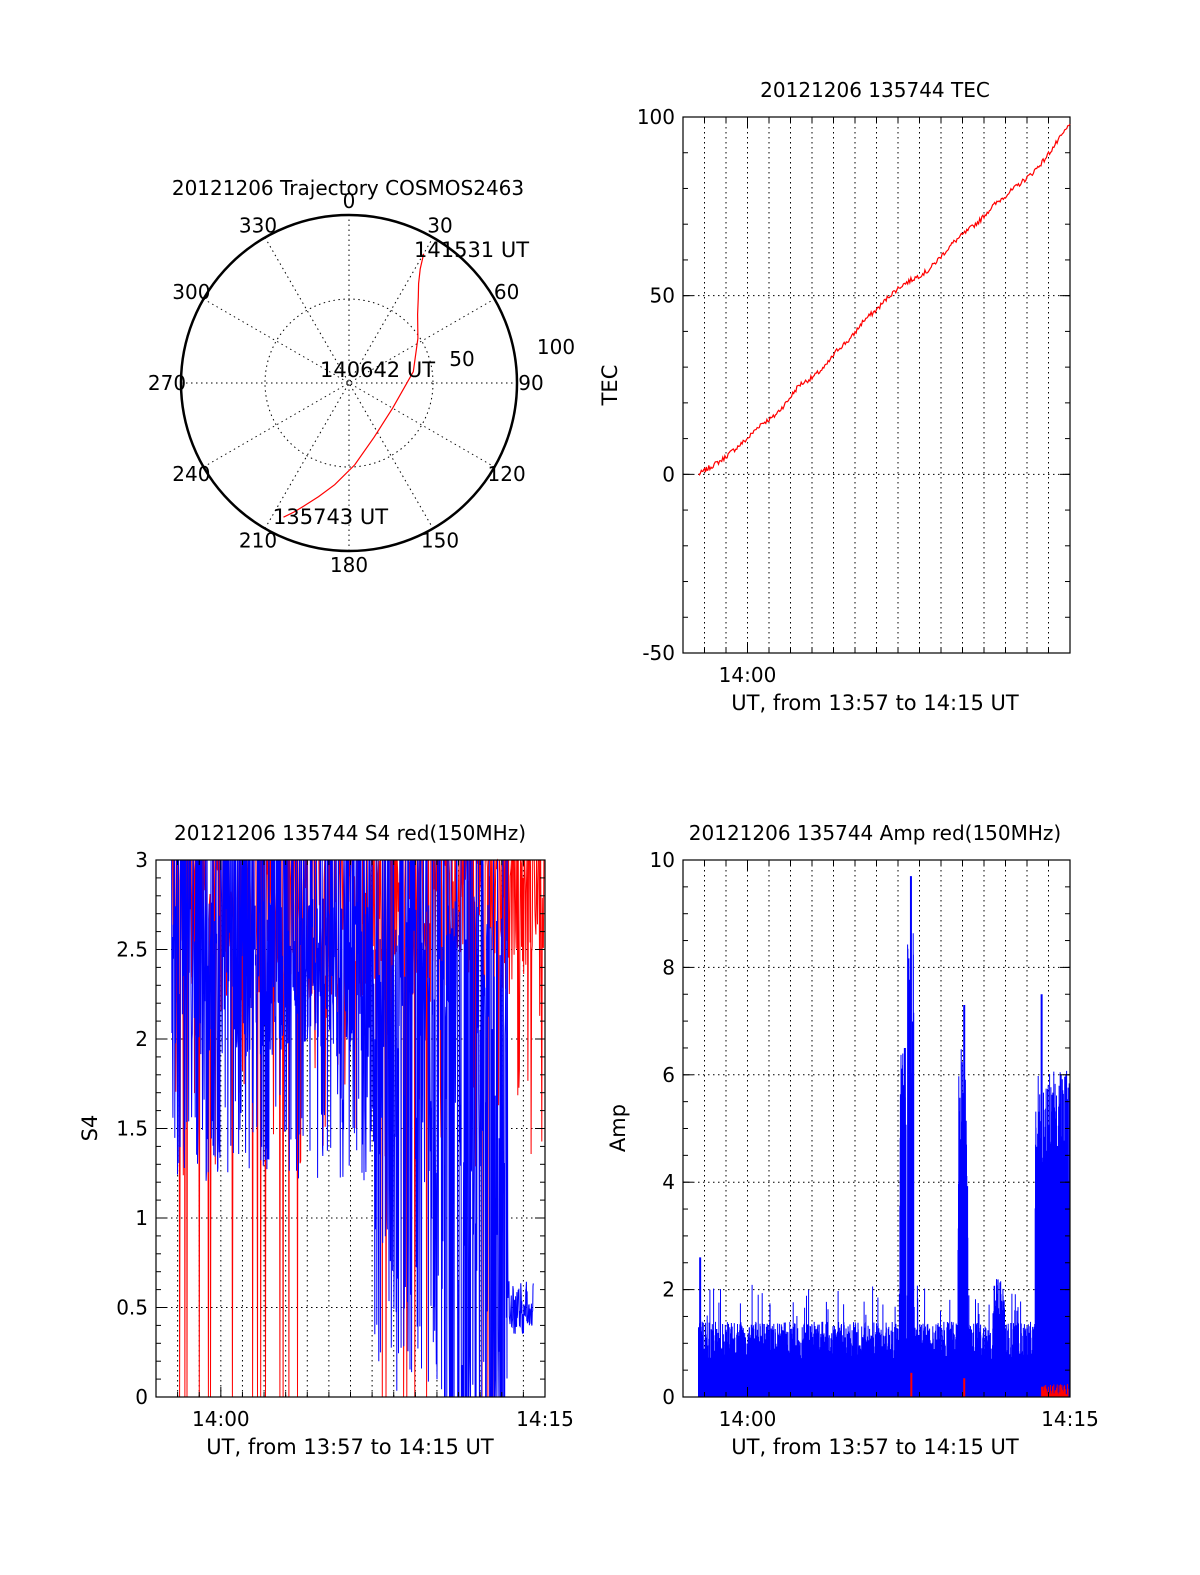 This screenshot has height=1575, width=1200. Describe the element at coordinates (1055, 1390) in the screenshot. I see `amp-red-tail` at that location.